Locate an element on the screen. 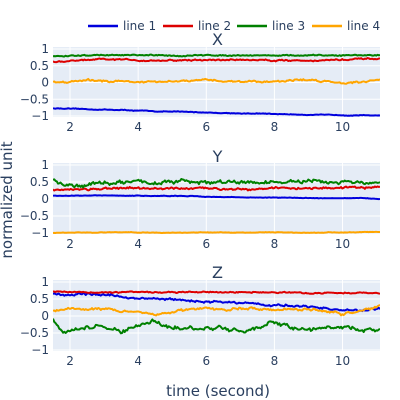 This screenshot has height=400, width=400. subplot-title: Y is located at coordinates (217, 156).